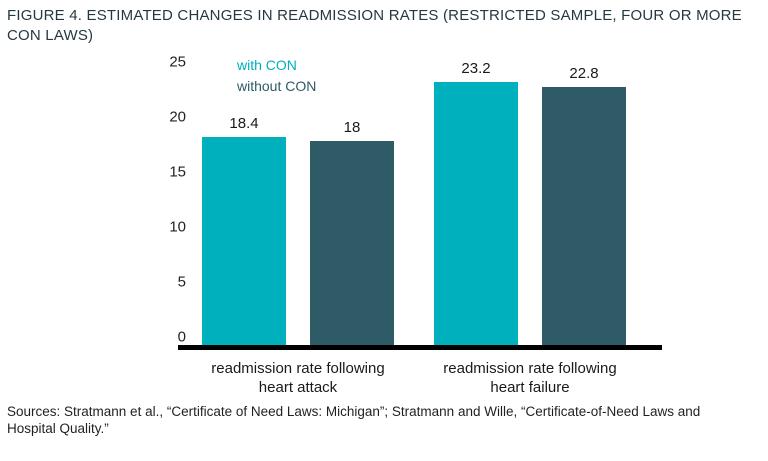  Describe the element at coordinates (163, 200) in the screenshot. I see `y-axis: 0 5 10 15 20 25` at that location.